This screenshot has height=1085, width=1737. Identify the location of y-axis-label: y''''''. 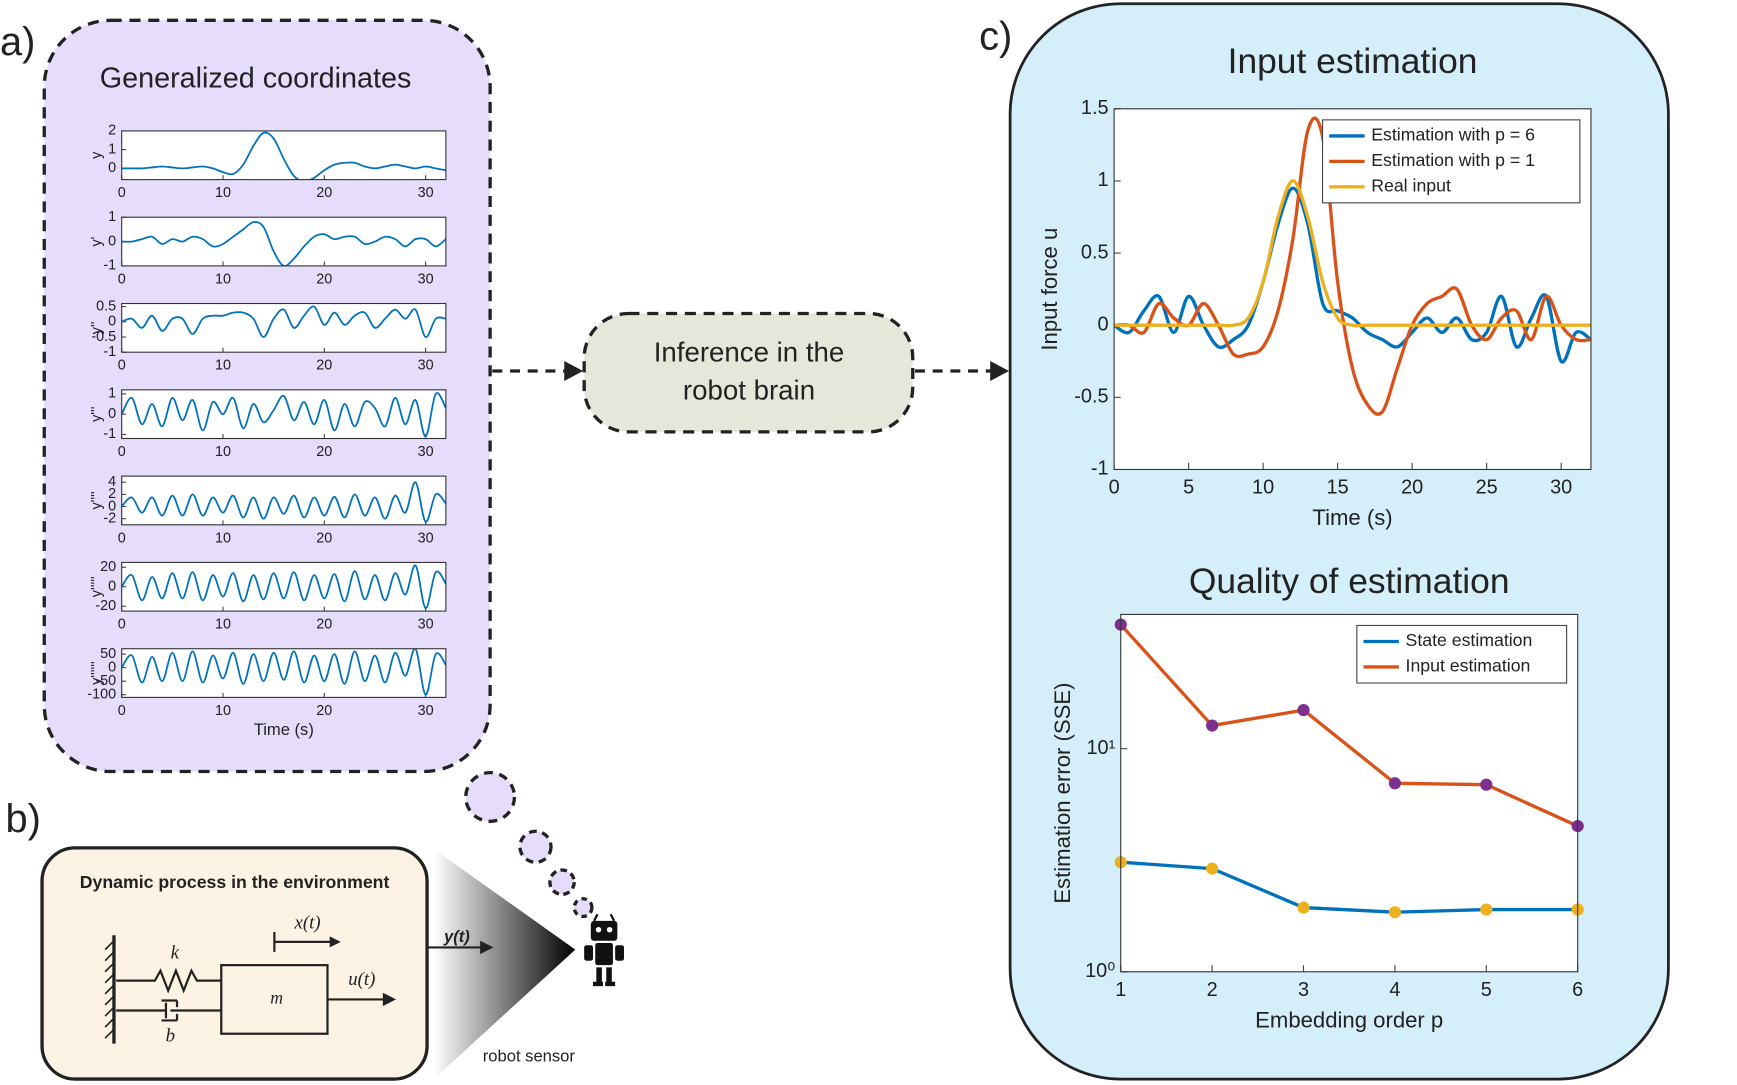
(97, 673).